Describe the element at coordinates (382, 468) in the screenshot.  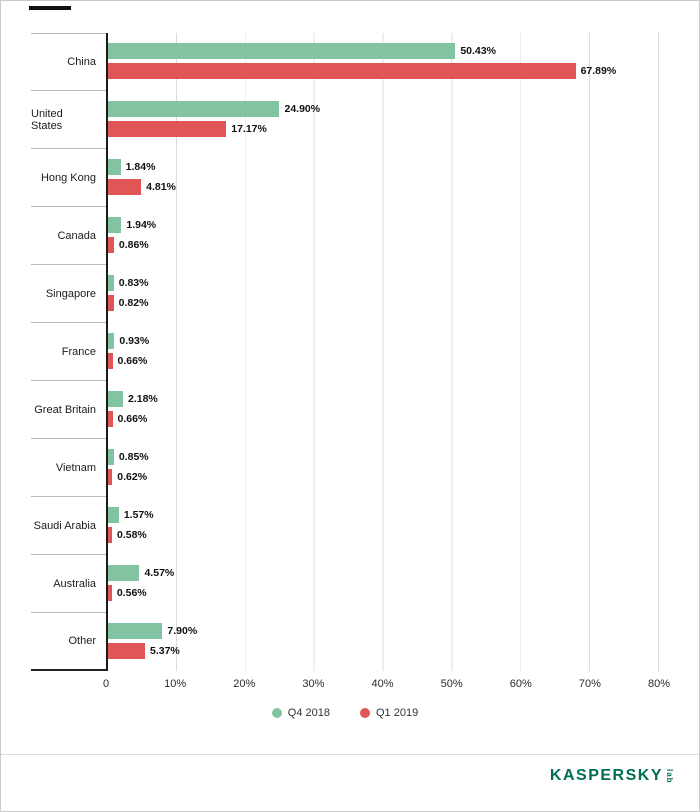
I see `plot-area: 0.85% 0.62%` at that location.